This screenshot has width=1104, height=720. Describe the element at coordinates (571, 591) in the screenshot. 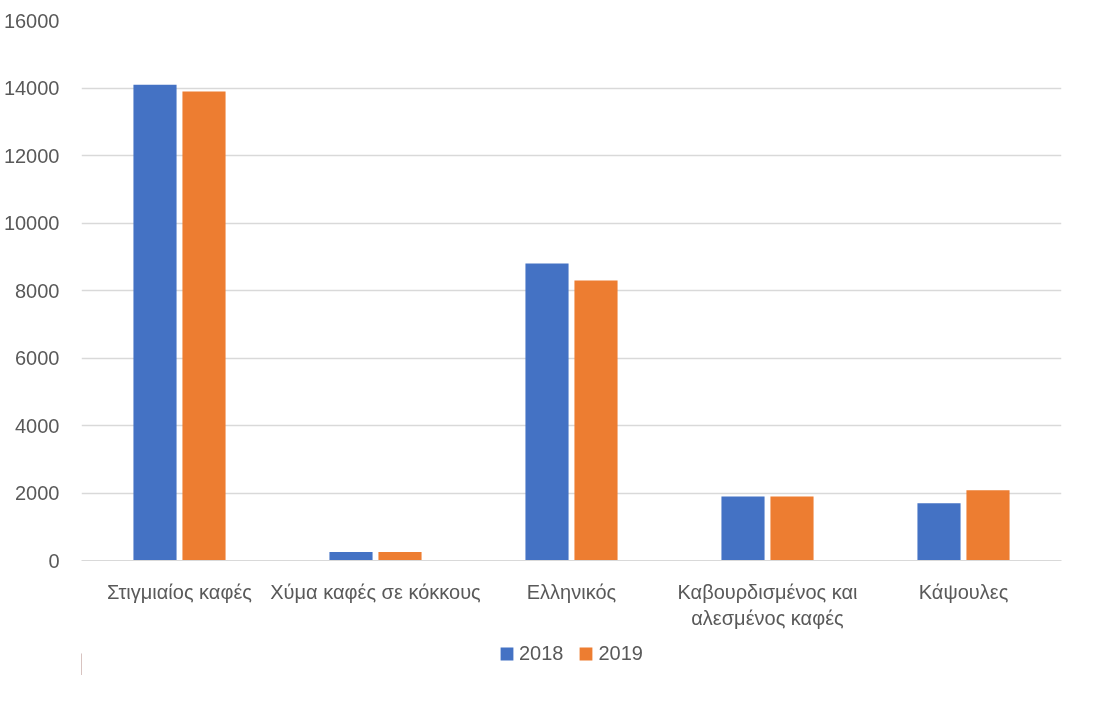

I see `x-tick-label: Ελληνικός` at that location.